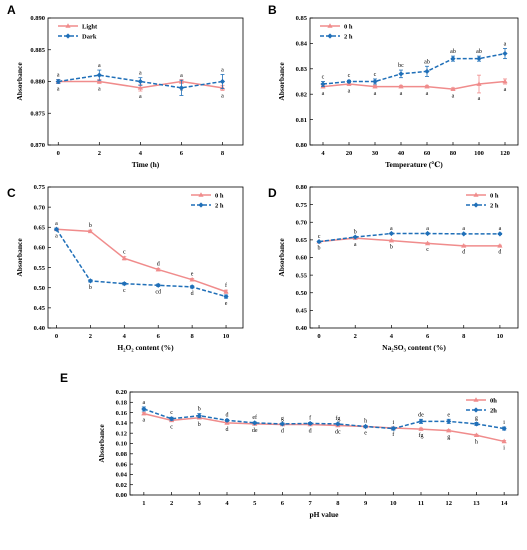 The image size is (527, 550). Describe the element at coordinates (479, 52) in the screenshot. I see `significance-label: ab` at that location.